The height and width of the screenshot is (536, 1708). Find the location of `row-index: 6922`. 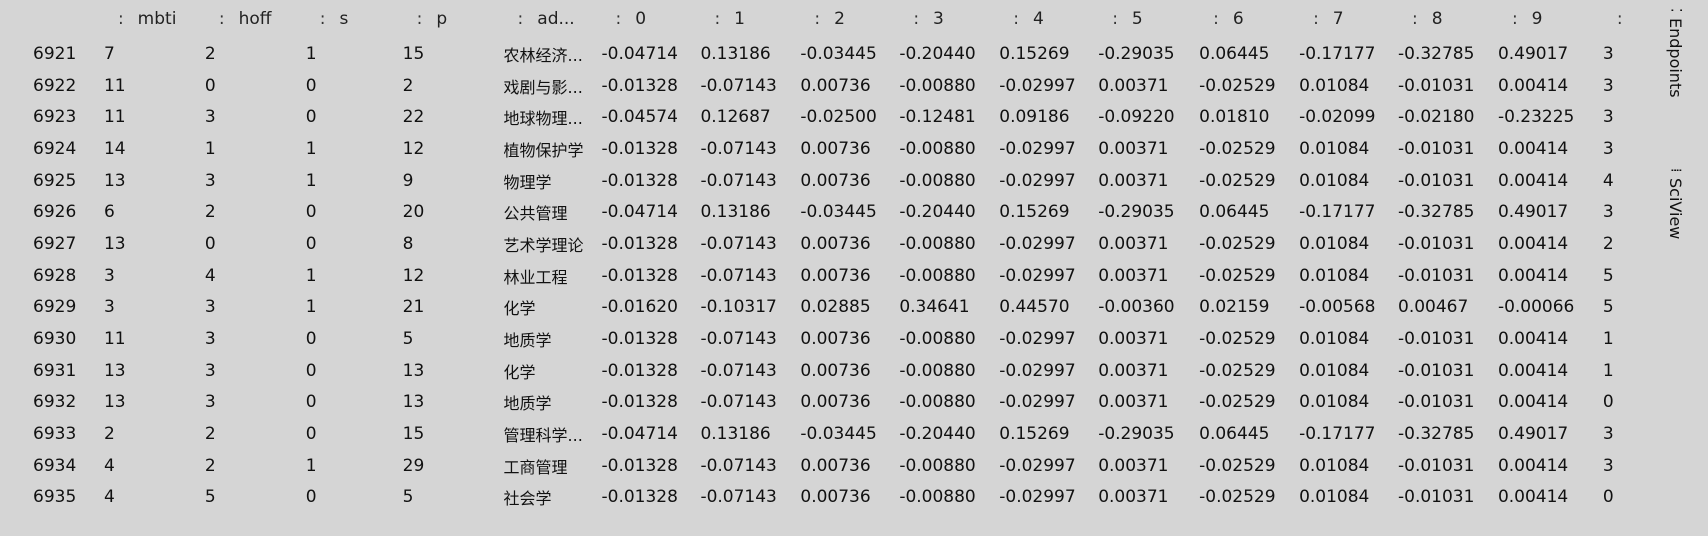

row-index: 6922 is located at coordinates (55, 85).